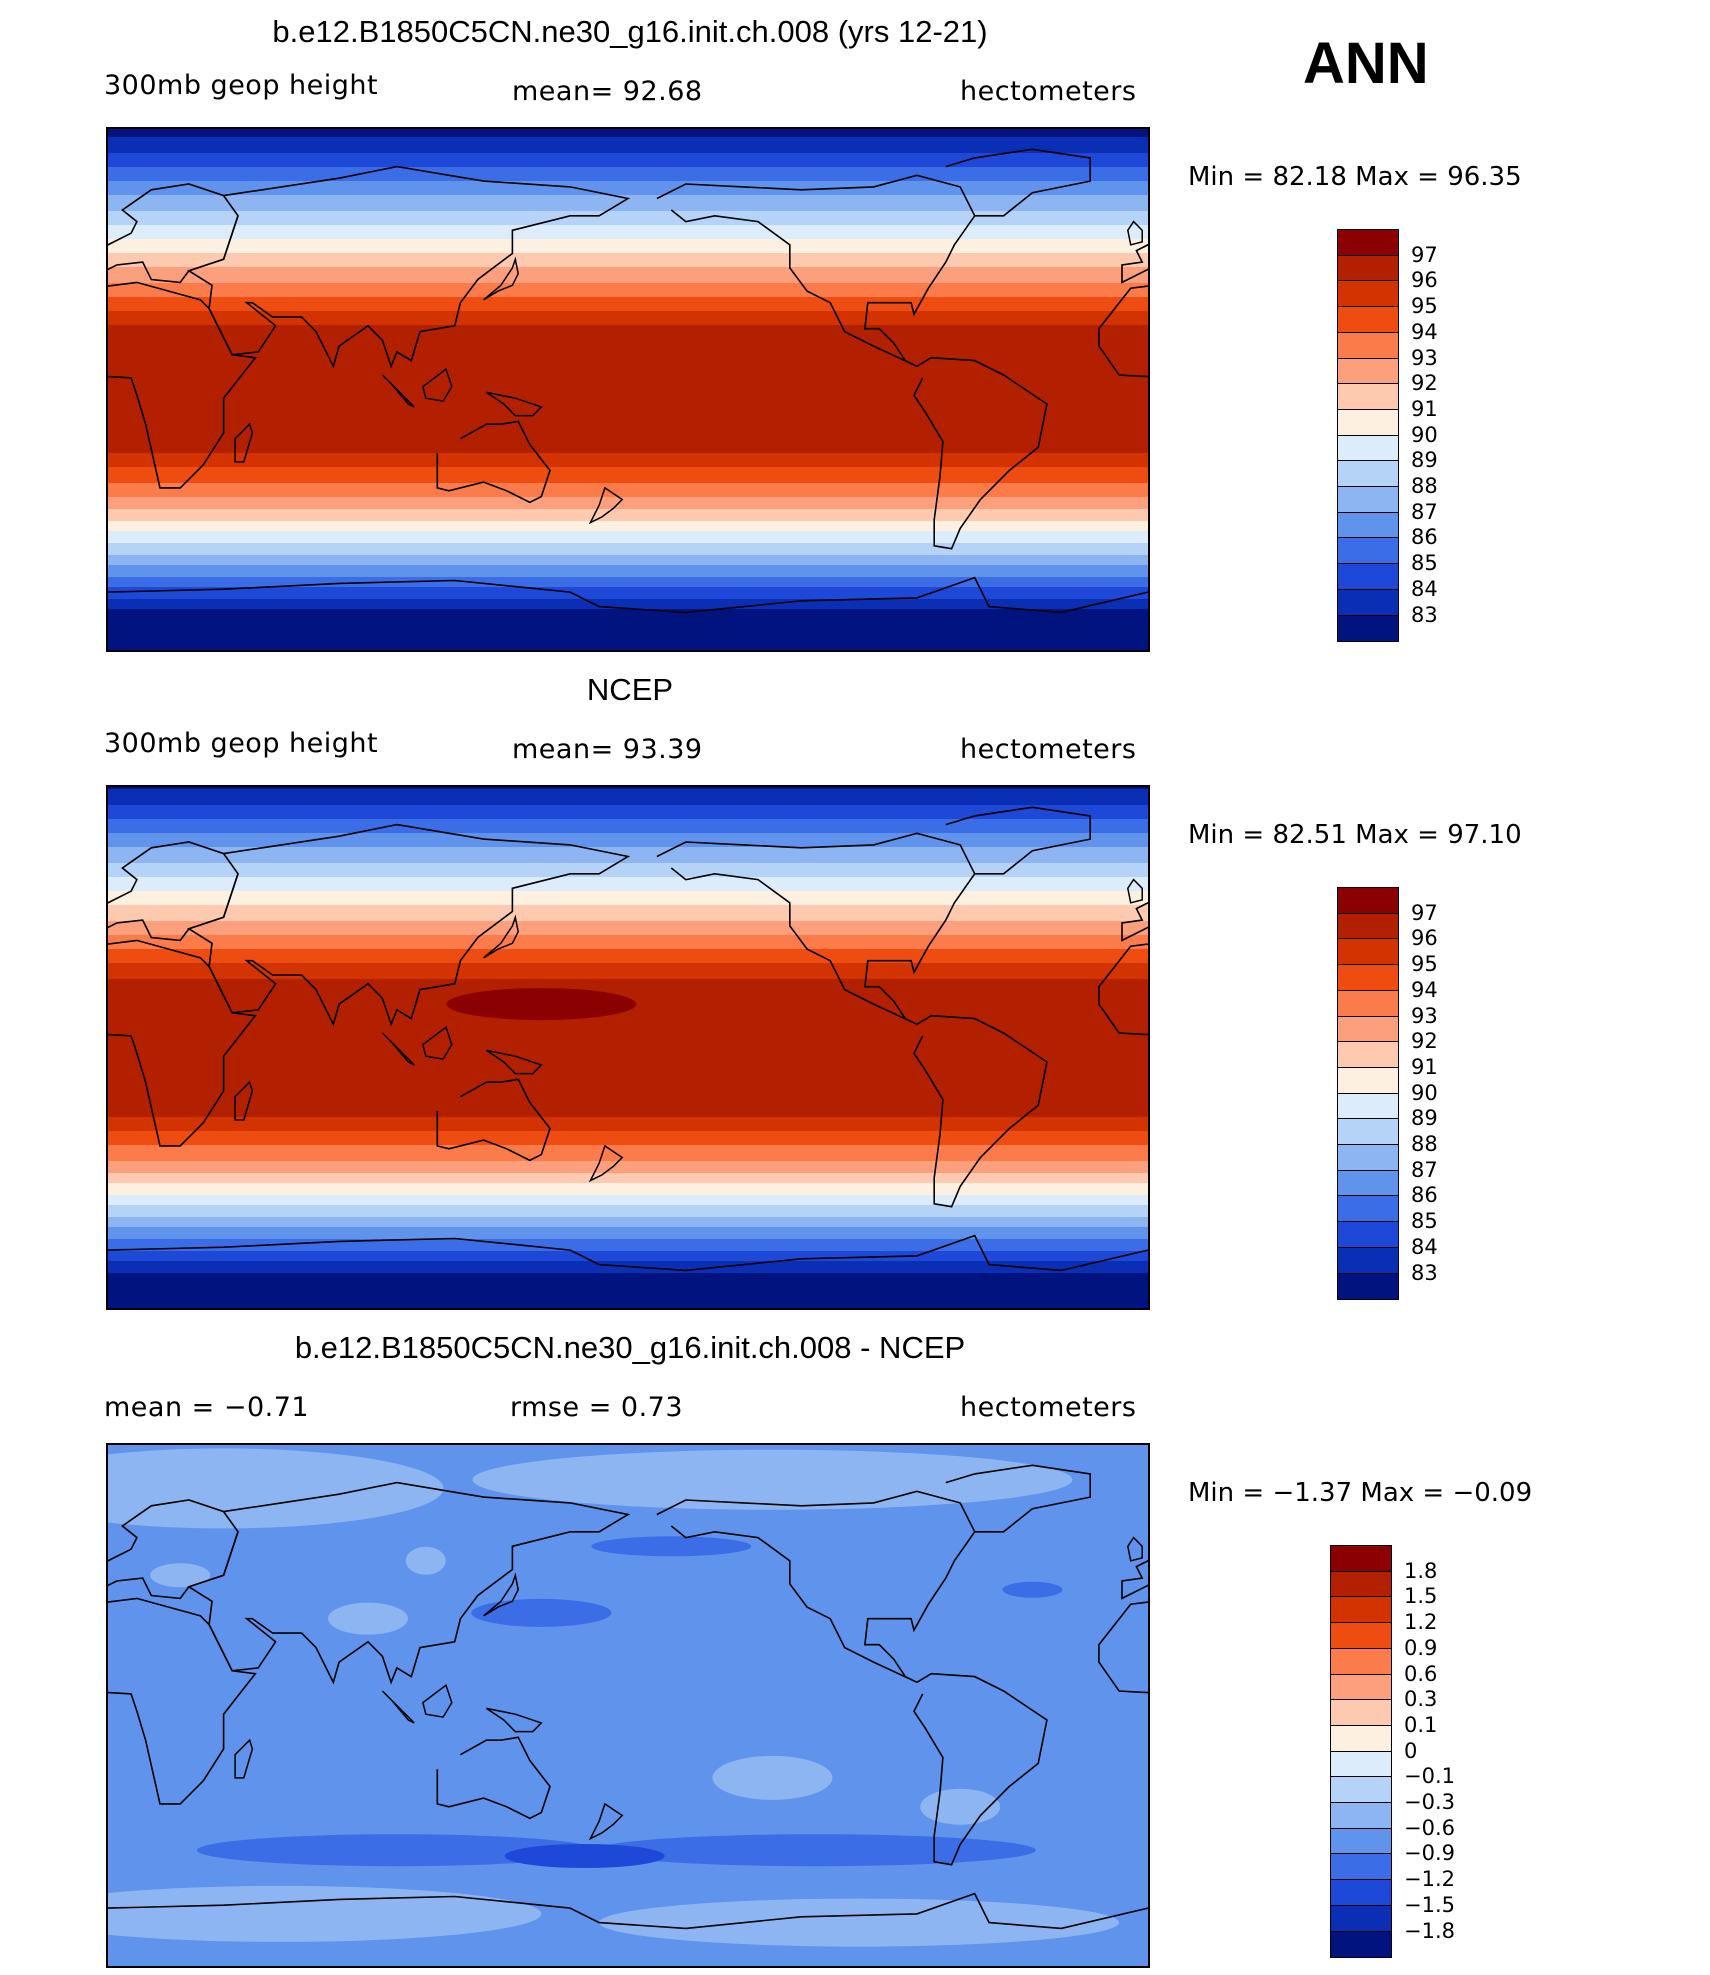 Image resolution: width=1710 pixels, height=1975 pixels. I want to click on colorbar-tick-label: 0, so click(1411, 1750).